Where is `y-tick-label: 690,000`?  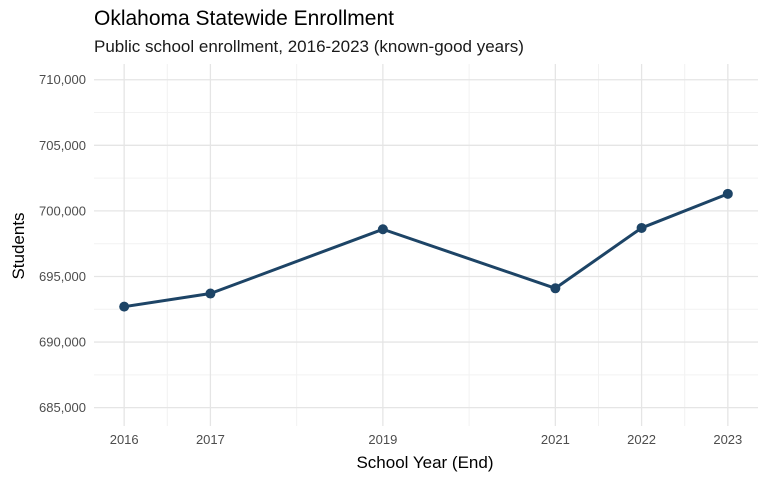
y-tick-label: 690,000 is located at coordinates (62, 342).